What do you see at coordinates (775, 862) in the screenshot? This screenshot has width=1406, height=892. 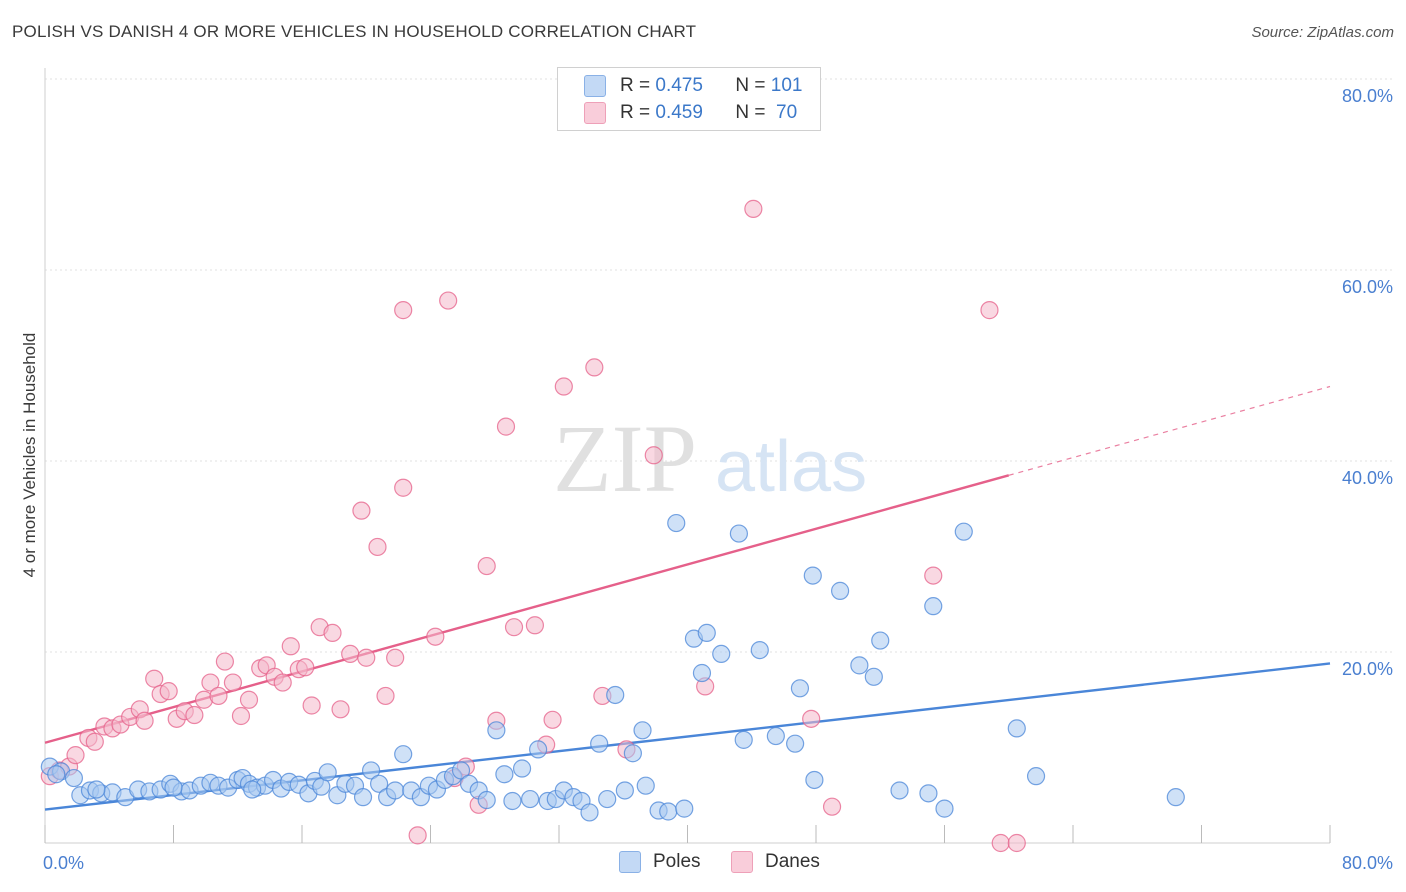 I see `legend-item-danes: Danes` at bounding box center [775, 862].